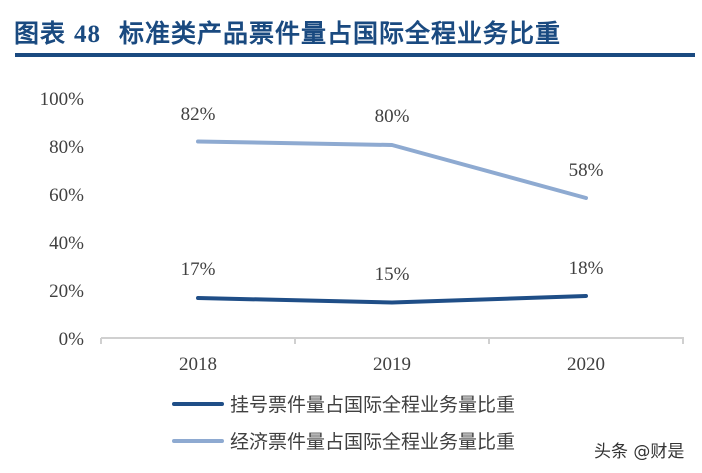  Describe the element at coordinates (392, 299) in the screenshot. I see `series-registered-line` at that location.